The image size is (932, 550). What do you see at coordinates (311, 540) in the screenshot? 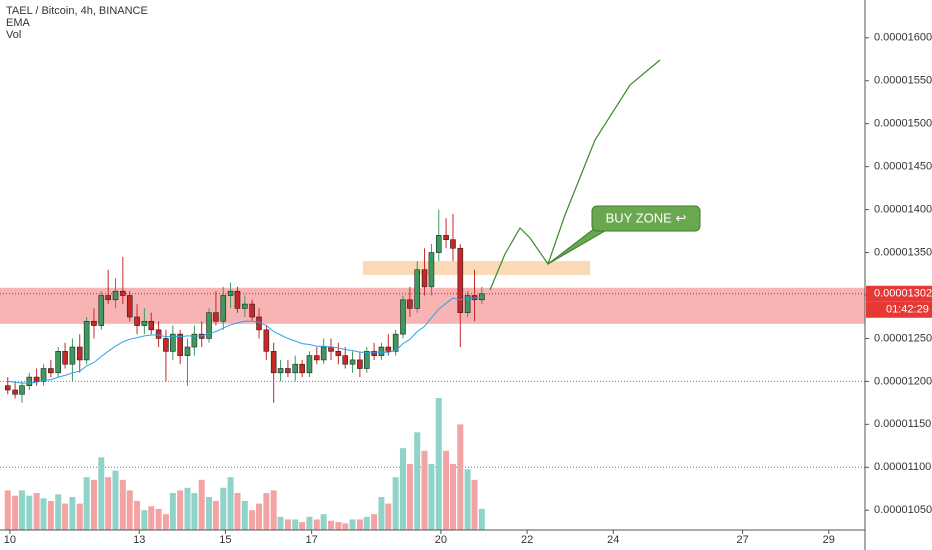
I see `x-tick-label: 17` at bounding box center [311, 540].